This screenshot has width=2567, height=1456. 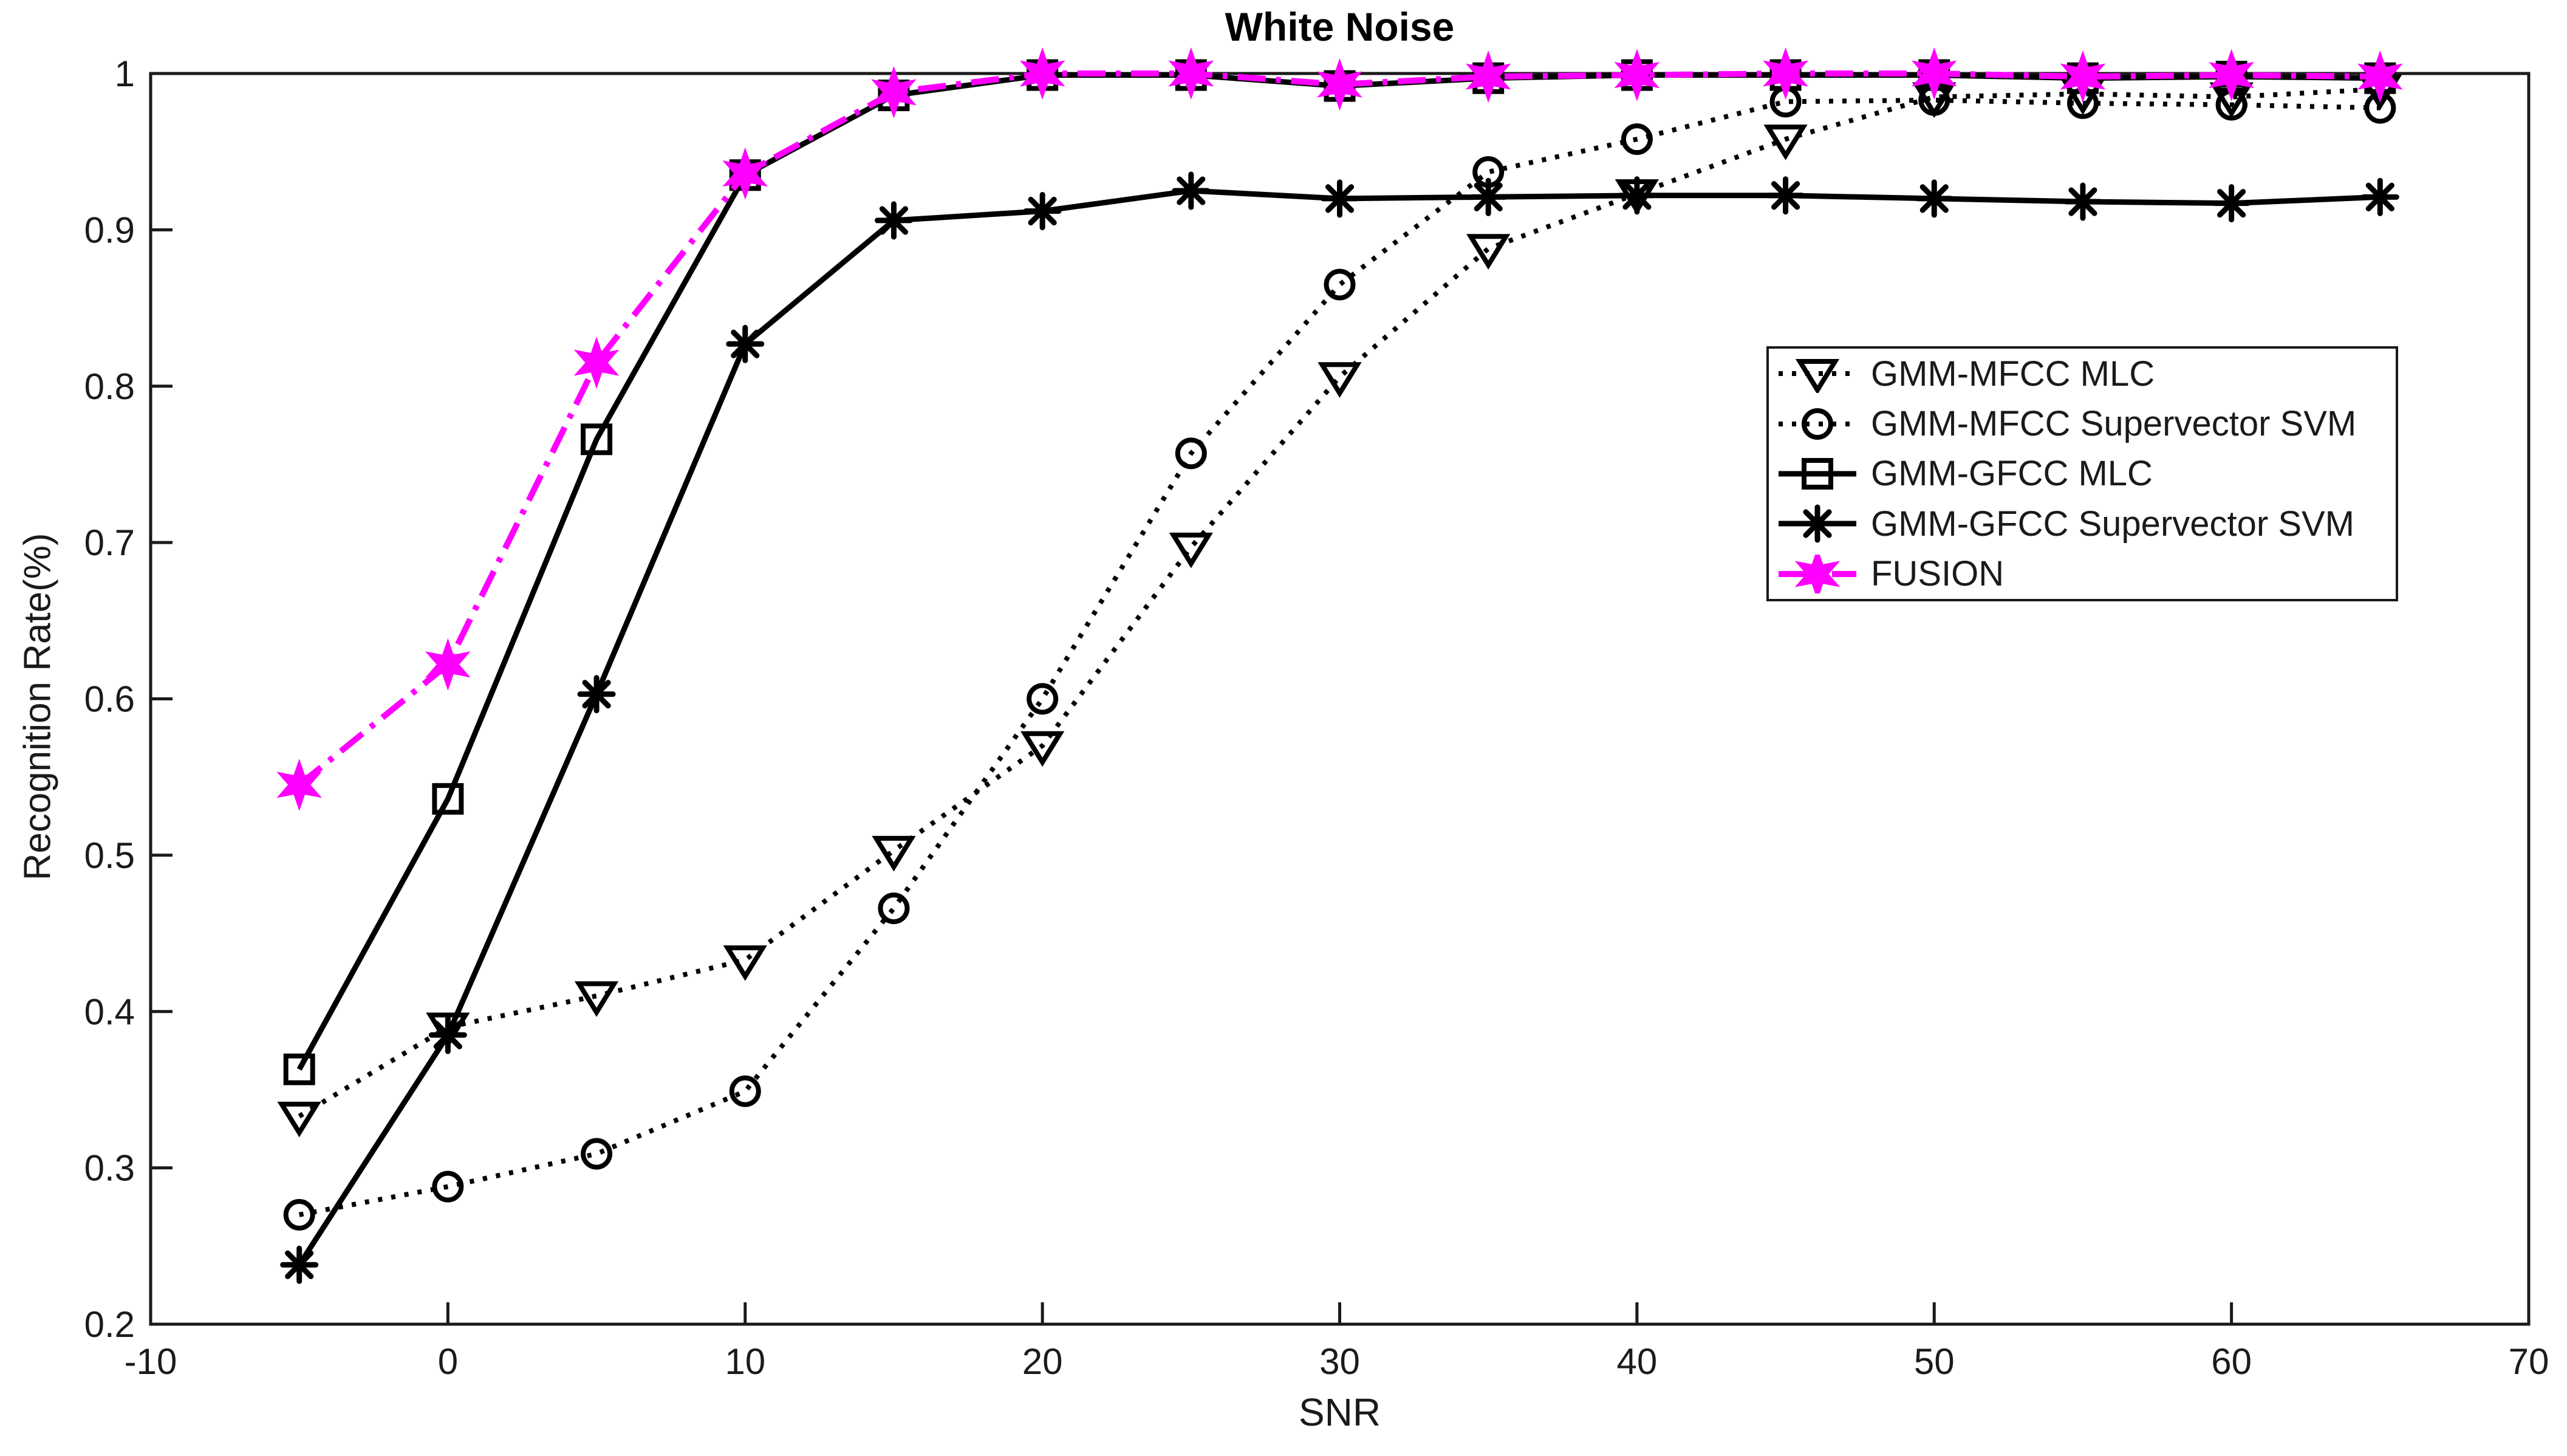 What do you see at coordinates (2112, 524) in the screenshot?
I see `legend-label: GMM-GFCC Supervector SVM` at bounding box center [2112, 524].